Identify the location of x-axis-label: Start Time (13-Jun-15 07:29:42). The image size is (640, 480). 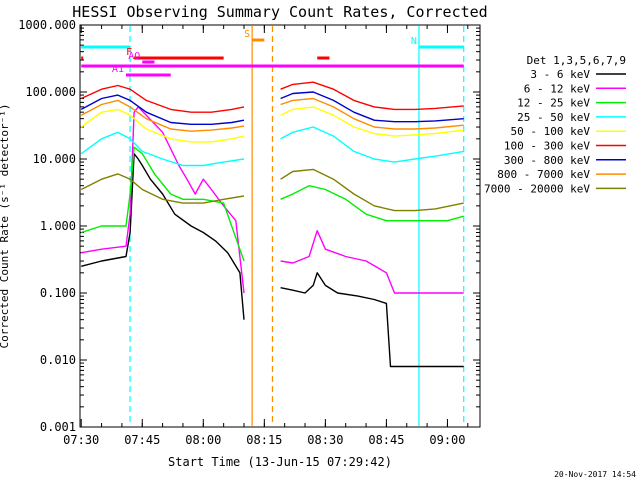
(280, 462).